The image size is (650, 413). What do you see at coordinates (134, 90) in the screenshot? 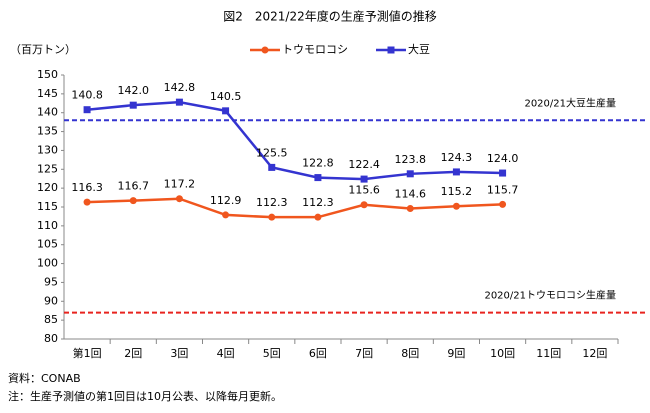
I see `data-label: 142.0` at bounding box center [134, 90].